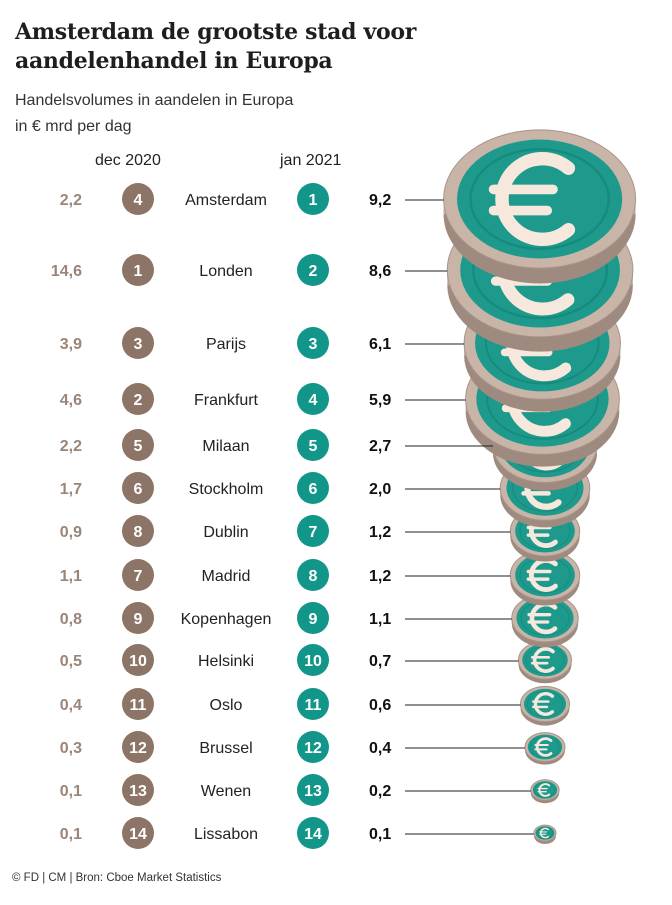 The width and height of the screenshot is (672, 905). Describe the element at coordinates (225, 748) in the screenshot. I see `city-name: Brussel` at that location.